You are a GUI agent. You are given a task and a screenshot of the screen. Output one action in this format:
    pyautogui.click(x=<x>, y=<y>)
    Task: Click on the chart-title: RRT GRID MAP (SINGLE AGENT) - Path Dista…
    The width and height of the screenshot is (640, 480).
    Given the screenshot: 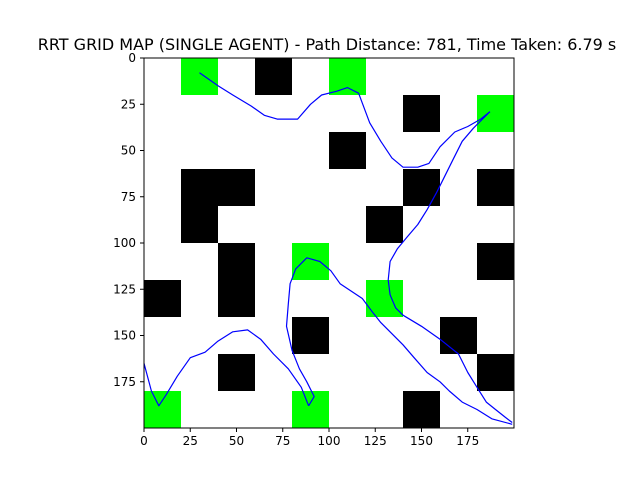 What is the action you would take?
    pyautogui.click(x=327, y=44)
    